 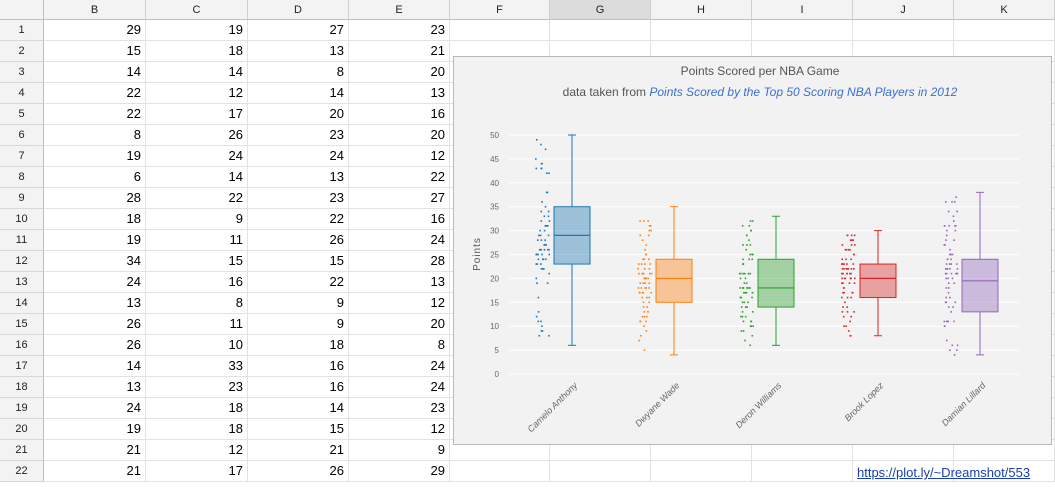 I want to click on cell-d14: 9, so click(x=298, y=303).